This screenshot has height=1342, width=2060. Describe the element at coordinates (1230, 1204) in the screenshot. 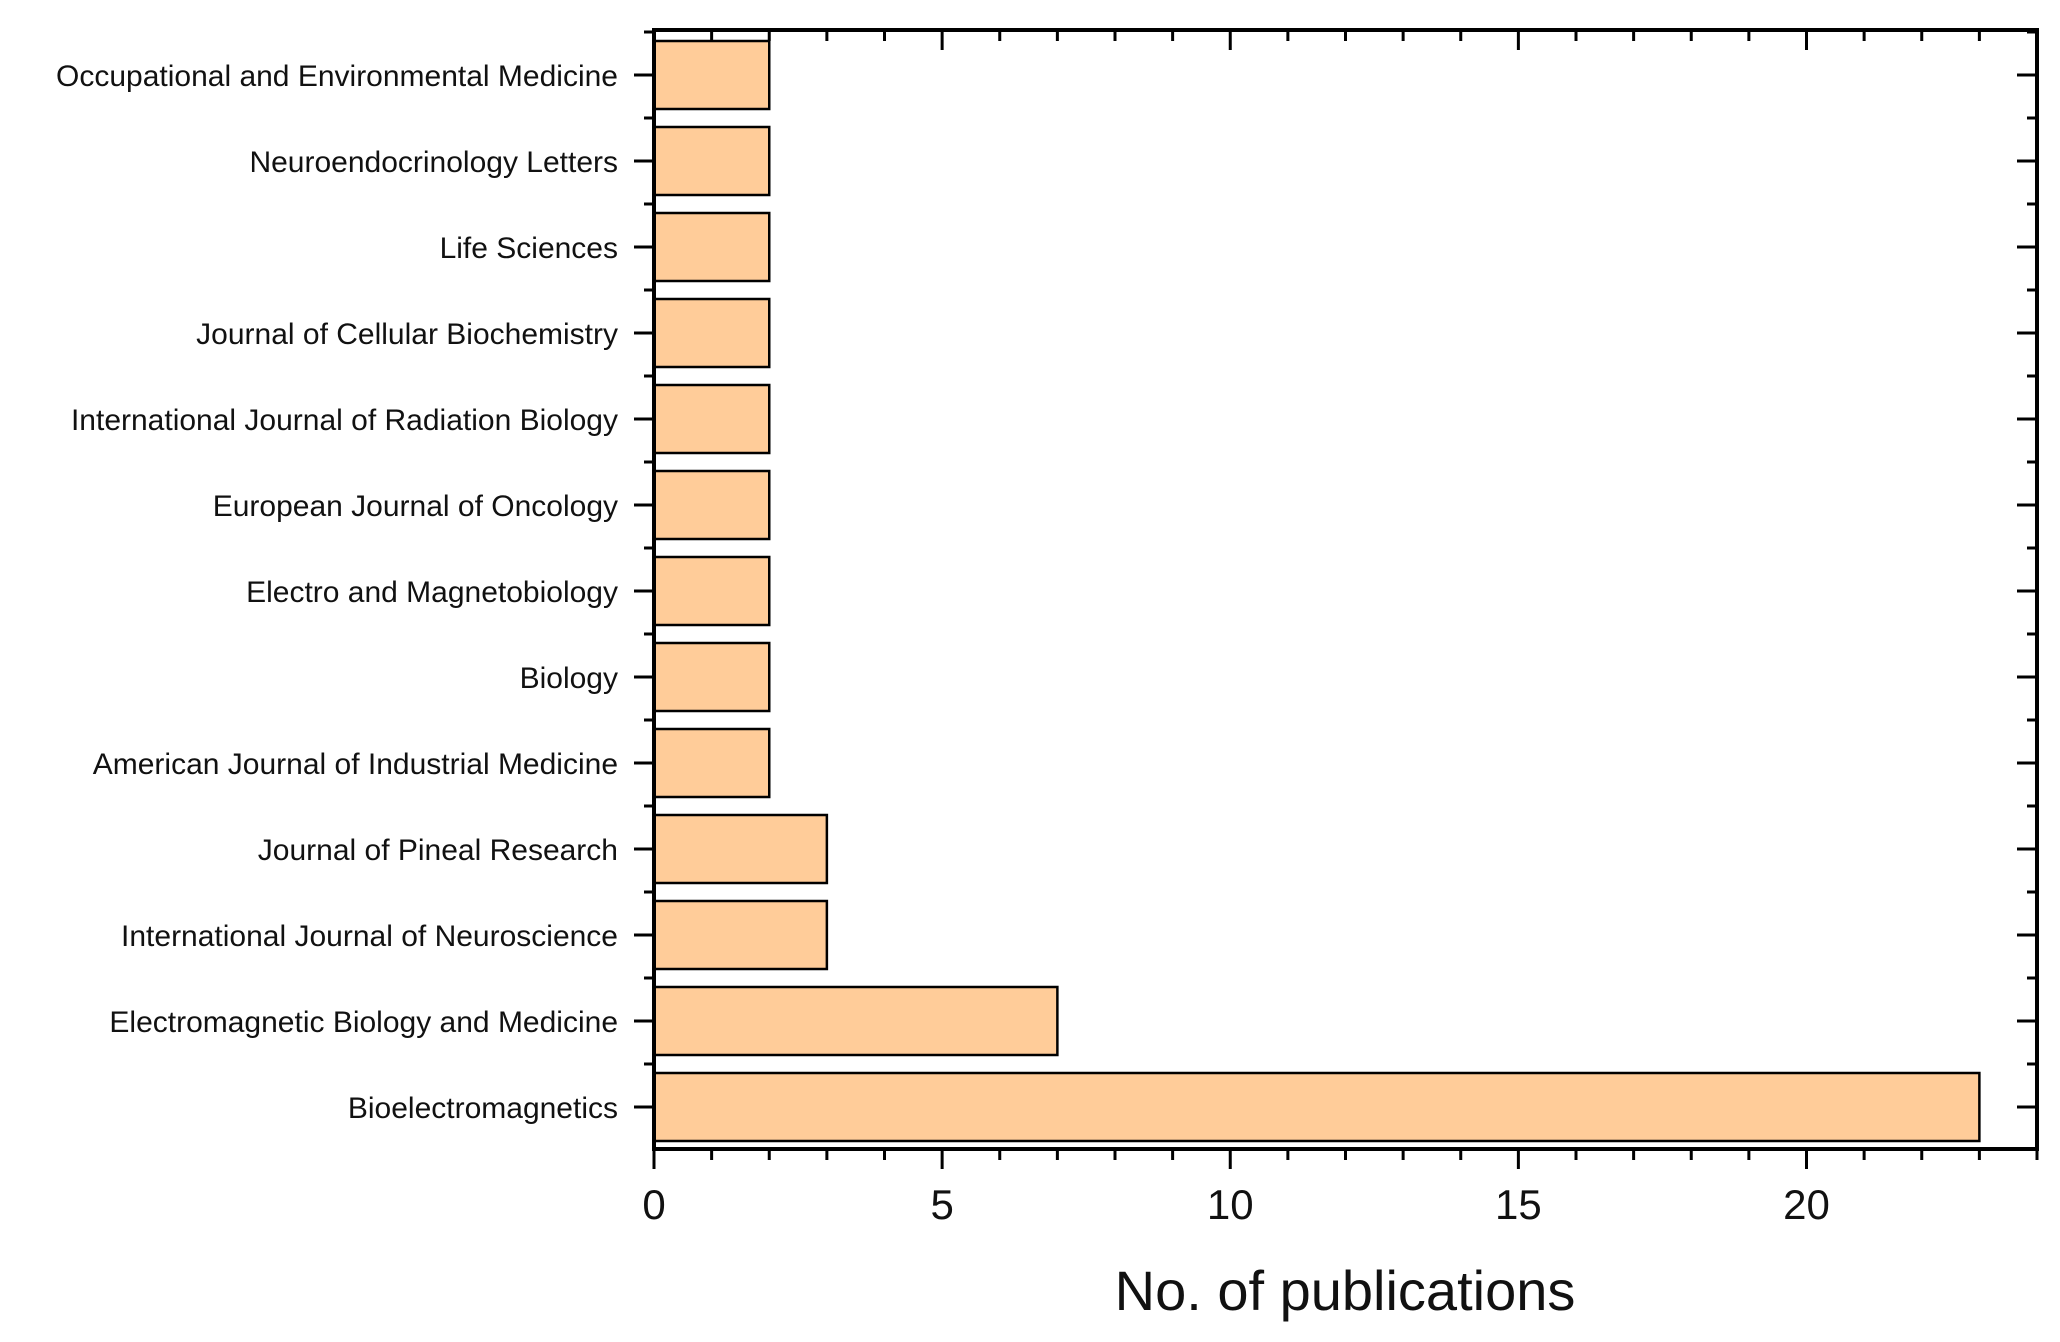

I see `x-tick-label: 10` at that location.